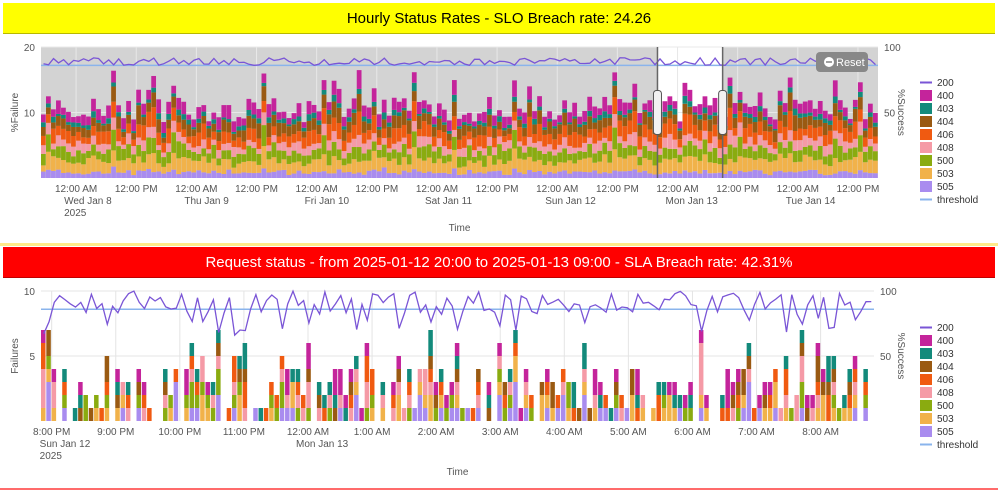 Image resolution: width=998 pixels, height=493 pixels. I want to click on x-tick-label: 12:00 AM, so click(437, 189).